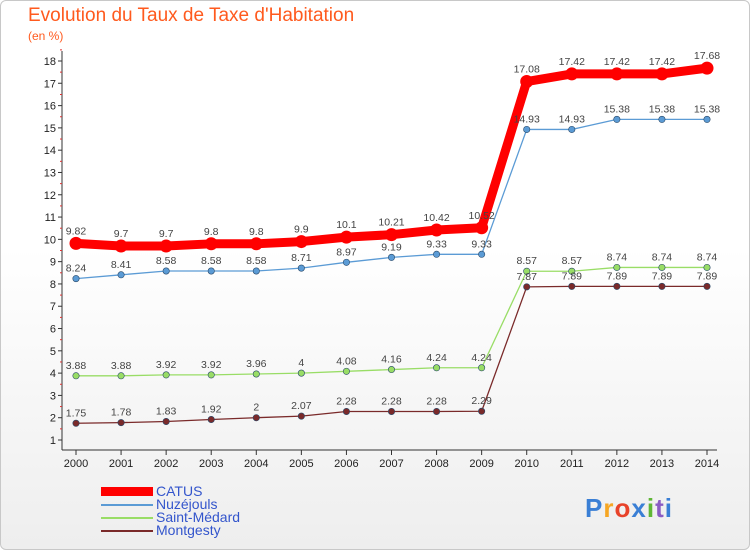 The height and width of the screenshot is (550, 750). Describe the element at coordinates (668, 508) in the screenshot. I see `logo-letter: i` at that location.